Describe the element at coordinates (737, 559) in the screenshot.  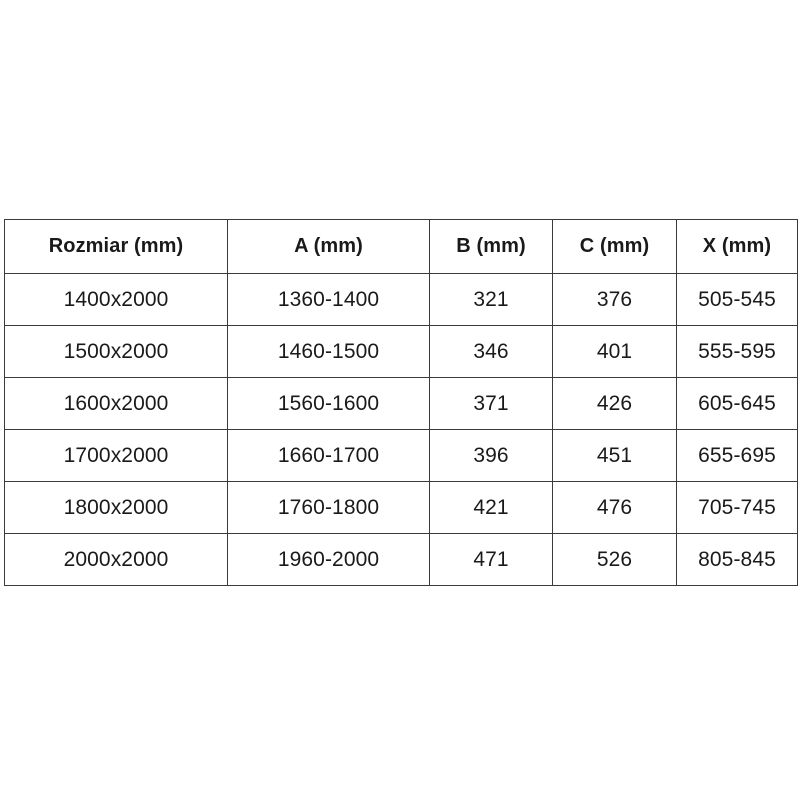
I see `cell-x: 805-845` at that location.